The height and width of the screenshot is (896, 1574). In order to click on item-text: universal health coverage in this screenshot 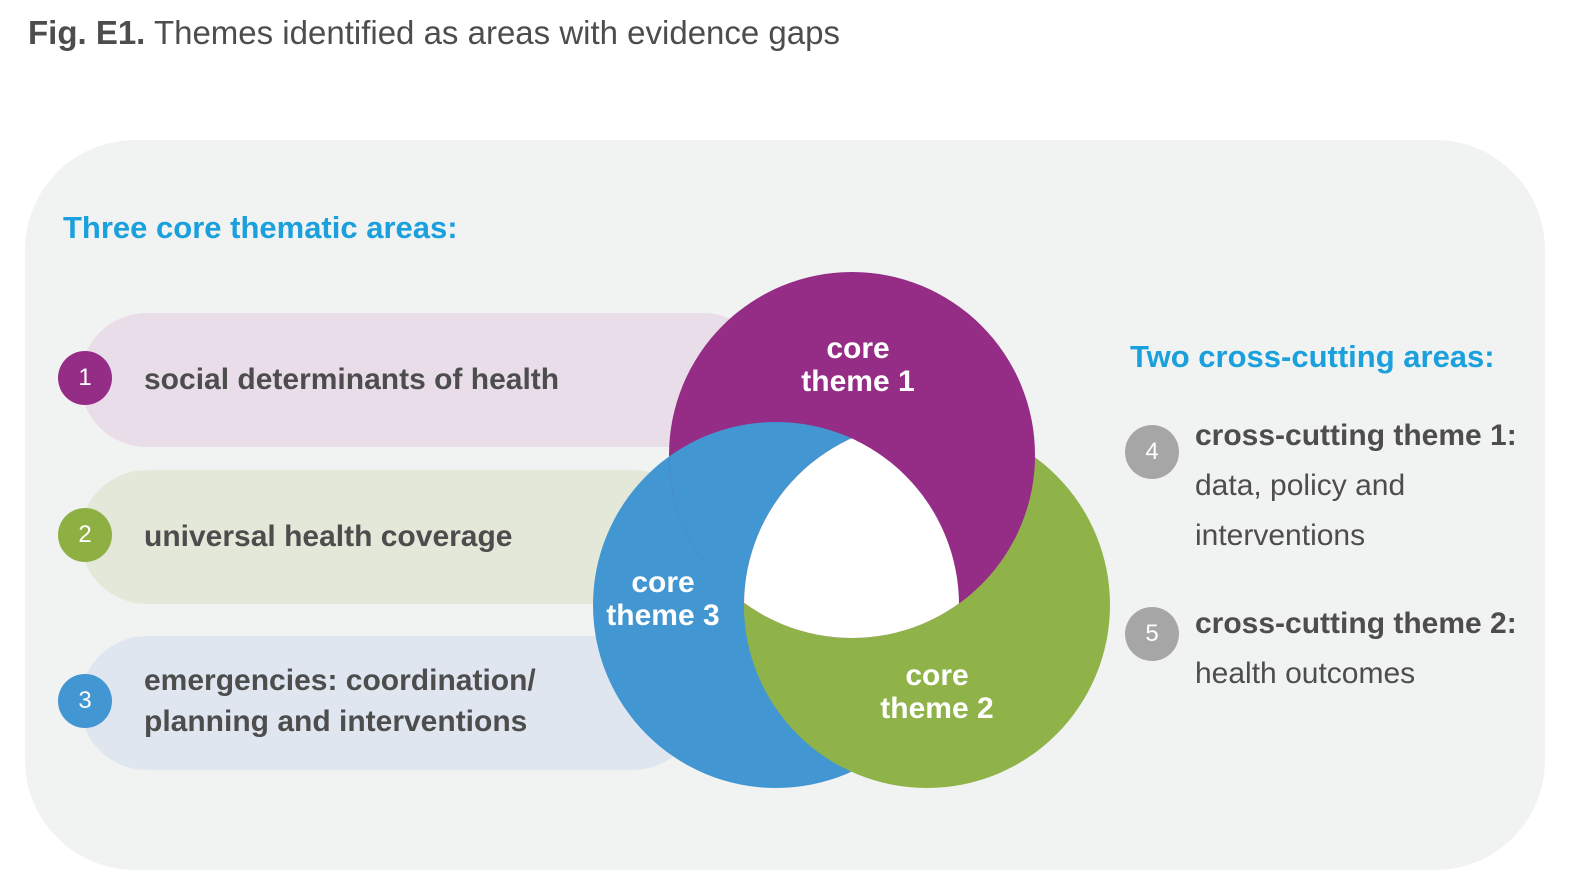, I will do `click(328, 536)`.